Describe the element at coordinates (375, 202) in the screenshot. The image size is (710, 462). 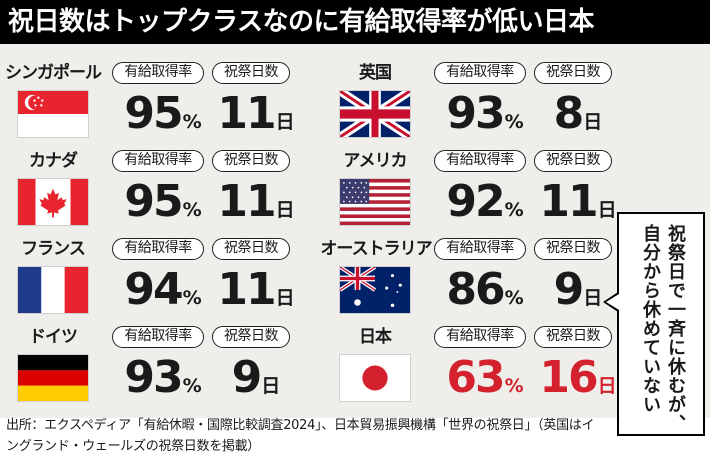
I see `usa-flag-icon` at that location.